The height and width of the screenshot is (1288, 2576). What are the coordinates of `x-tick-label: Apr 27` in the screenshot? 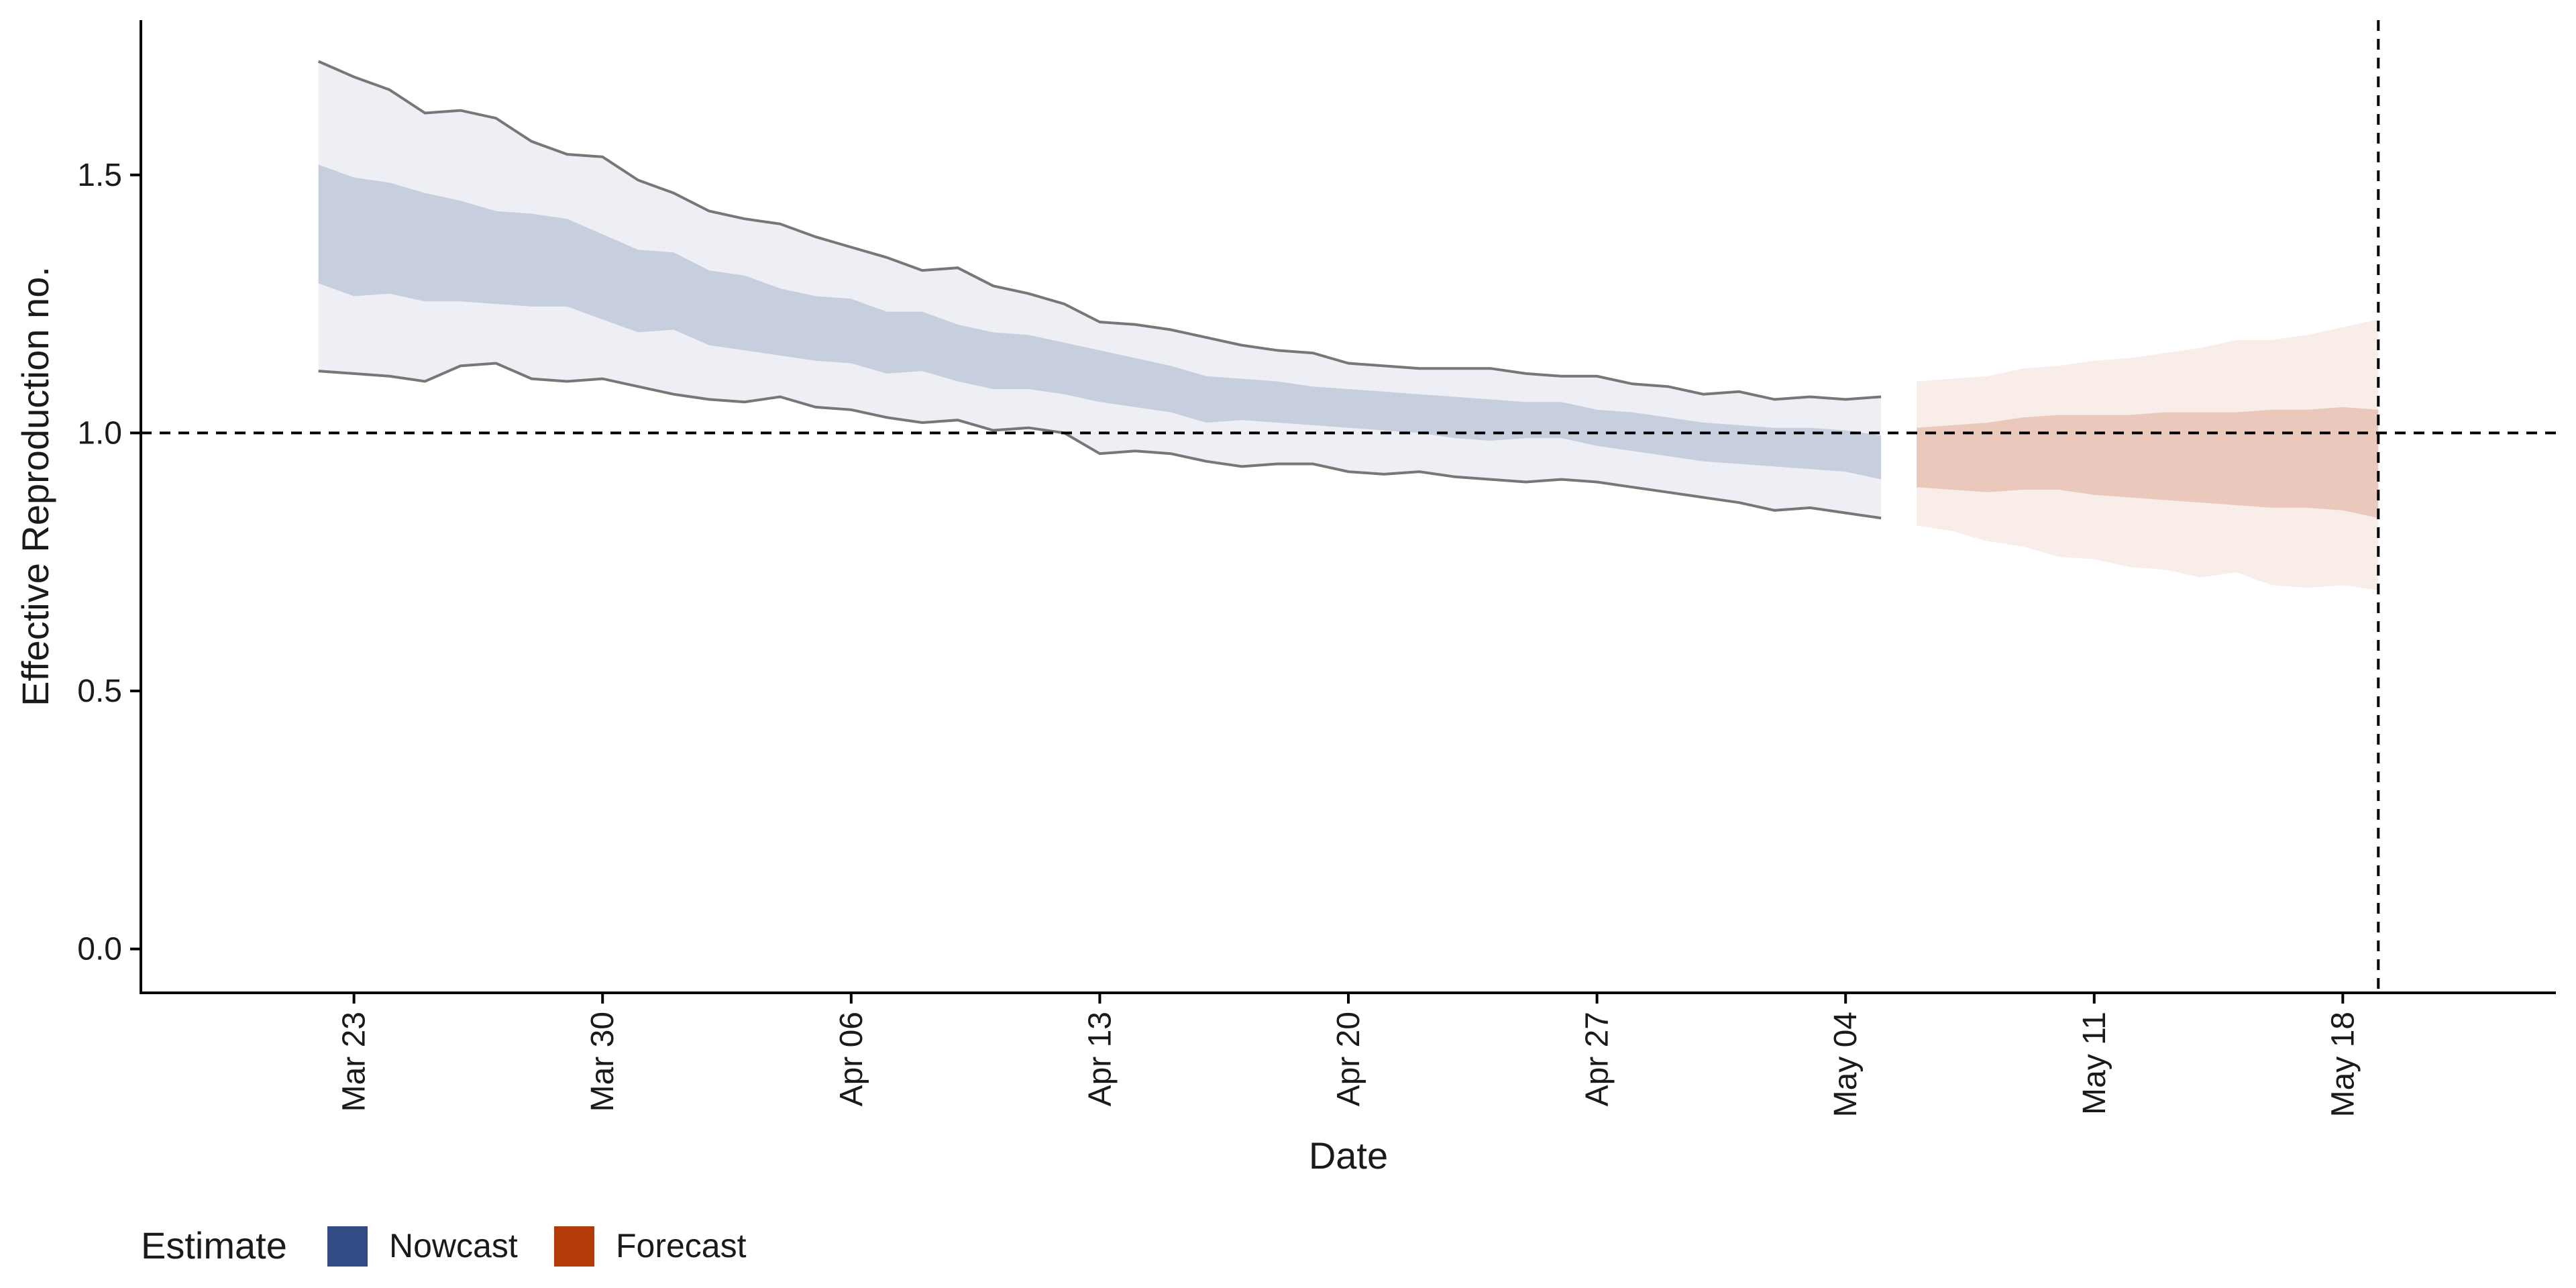 It's located at (1597, 1059).